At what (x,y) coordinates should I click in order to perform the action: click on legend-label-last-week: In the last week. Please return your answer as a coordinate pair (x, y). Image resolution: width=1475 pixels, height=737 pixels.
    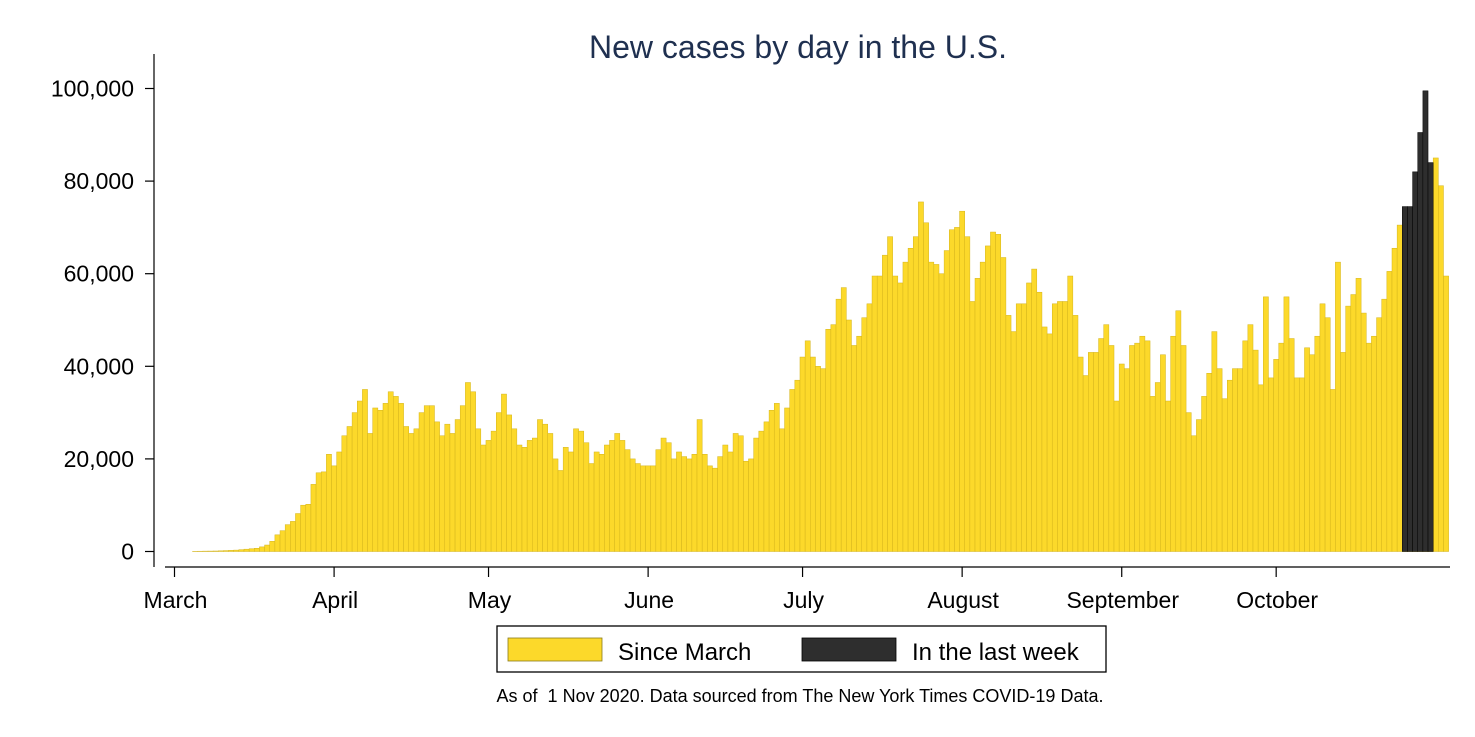
    Looking at the image, I should click on (996, 652).